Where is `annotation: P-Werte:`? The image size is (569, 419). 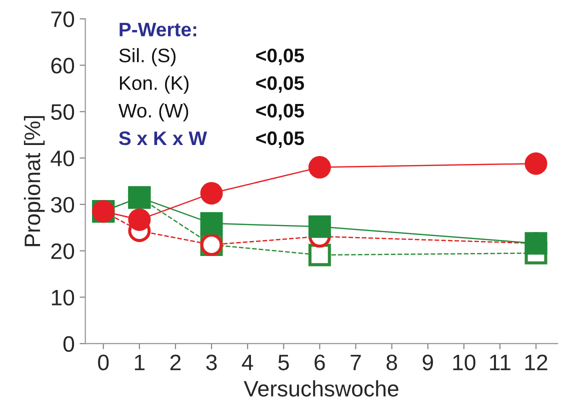
annotation: P-Werte: is located at coordinates (158, 29).